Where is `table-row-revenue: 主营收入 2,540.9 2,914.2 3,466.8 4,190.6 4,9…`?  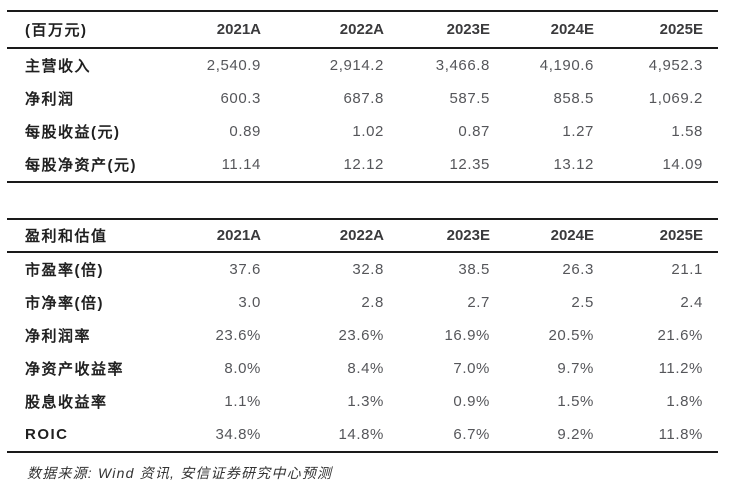
table-row-revenue: 主营收入 2,540.9 2,914.2 3,466.8 4,190.6 4,9… is located at coordinates (362, 65).